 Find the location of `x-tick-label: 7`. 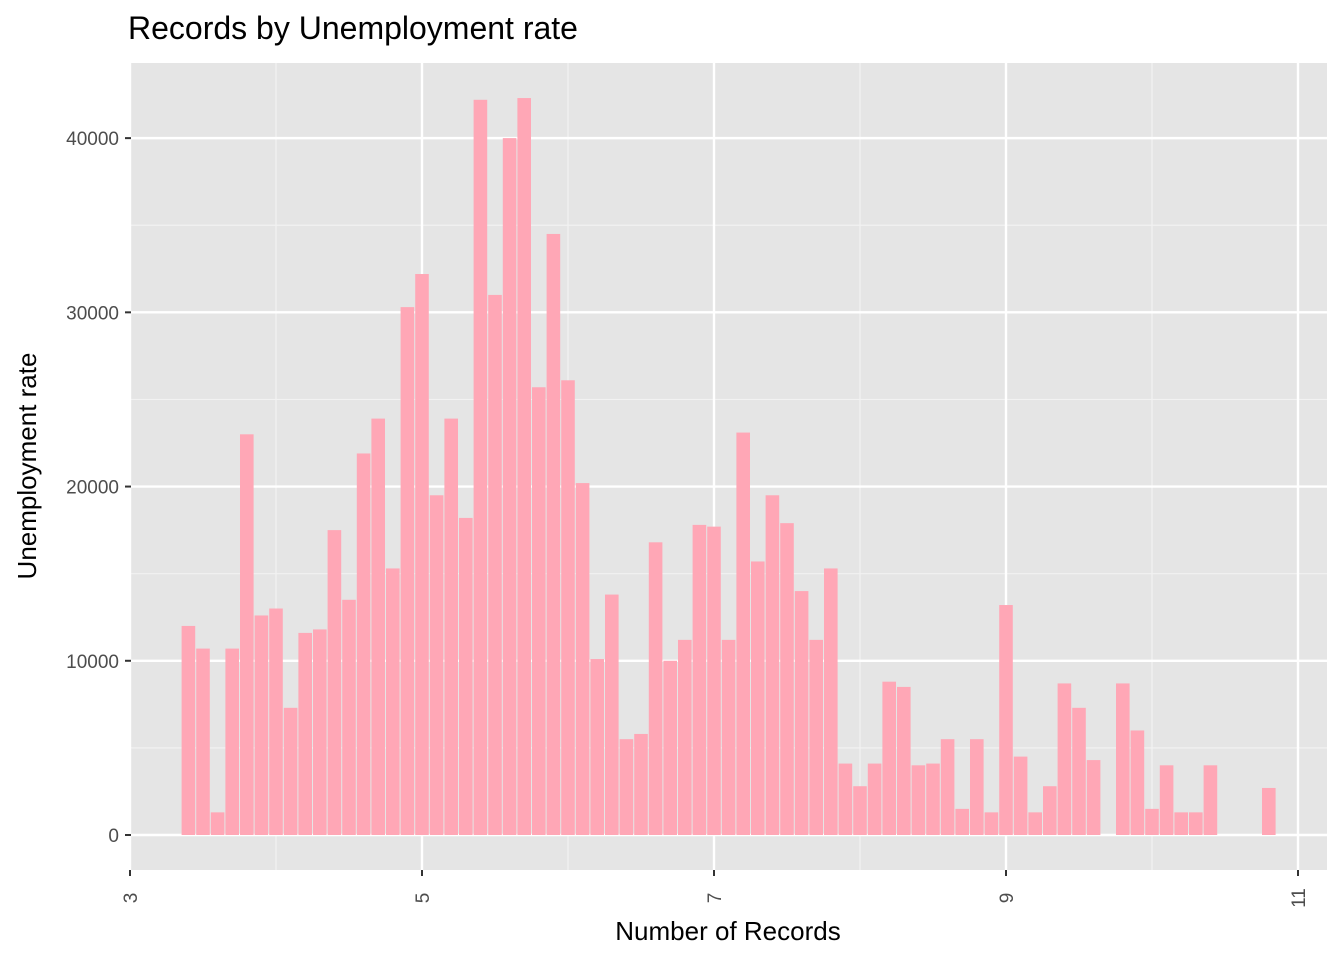

x-tick-label: 7 is located at coordinates (715, 898).